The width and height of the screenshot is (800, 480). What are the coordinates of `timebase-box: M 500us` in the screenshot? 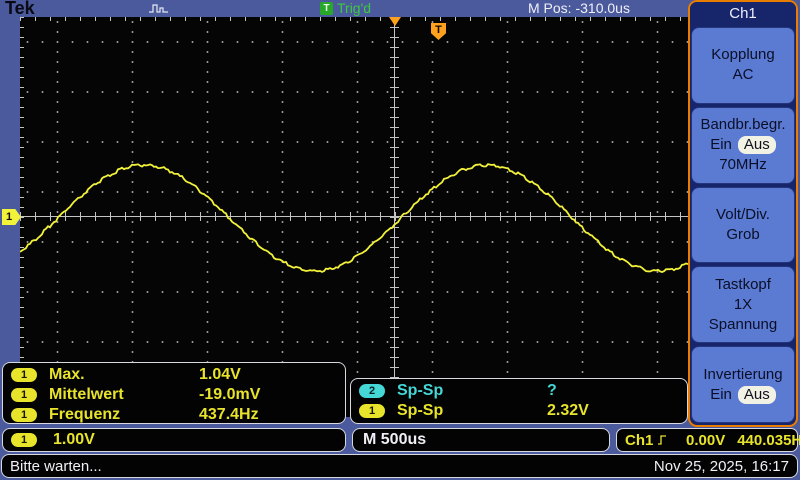 It's located at (481, 440).